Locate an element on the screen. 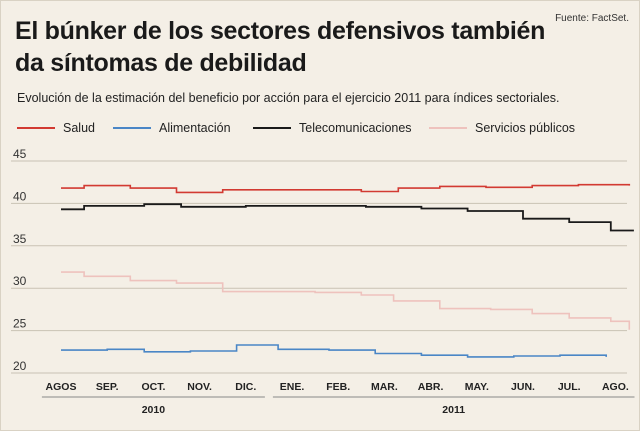 This screenshot has width=640, height=431. legend-swatch-telecomunicaciones is located at coordinates (272, 128).